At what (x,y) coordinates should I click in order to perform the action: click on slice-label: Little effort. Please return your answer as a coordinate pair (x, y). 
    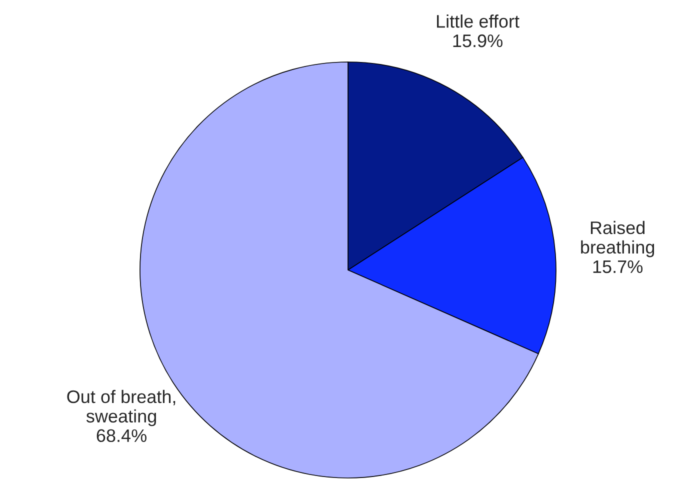
    Looking at the image, I should click on (478, 21).